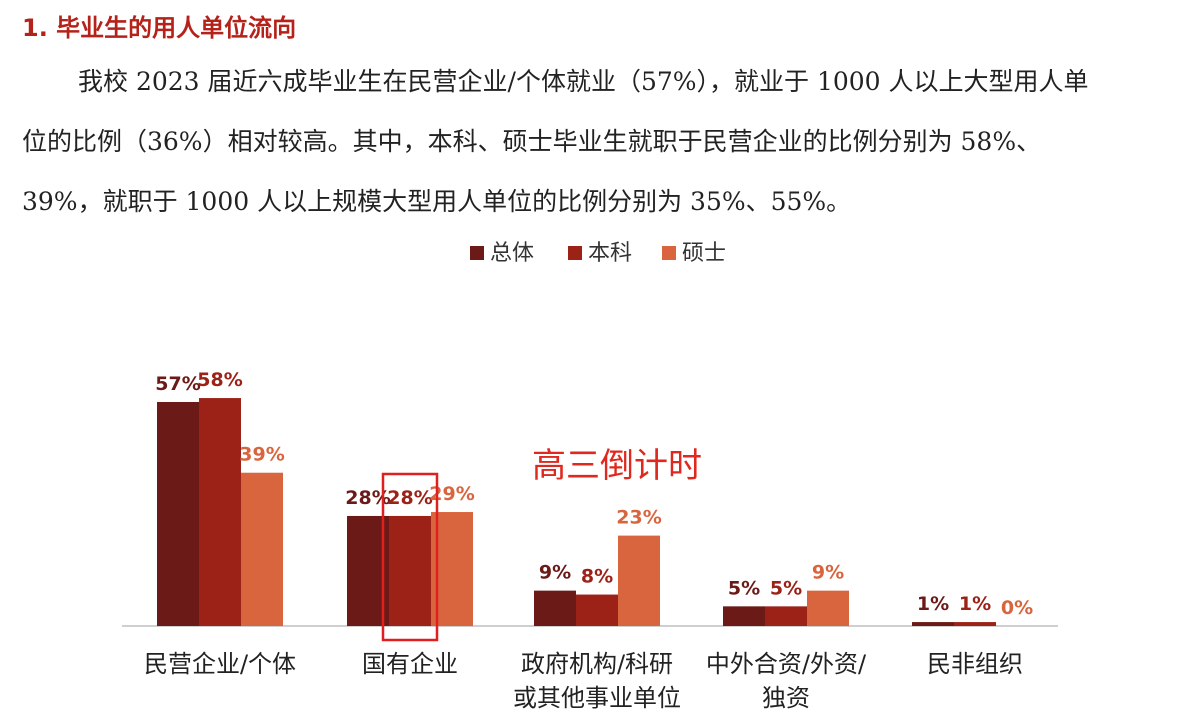 Image resolution: width=1188 pixels, height=722 pixels. I want to click on paragraph-line-3: 39%，就职于 1000 人以上规模大型用人单位的比例分别为 35%、55%。, so click(437, 201).